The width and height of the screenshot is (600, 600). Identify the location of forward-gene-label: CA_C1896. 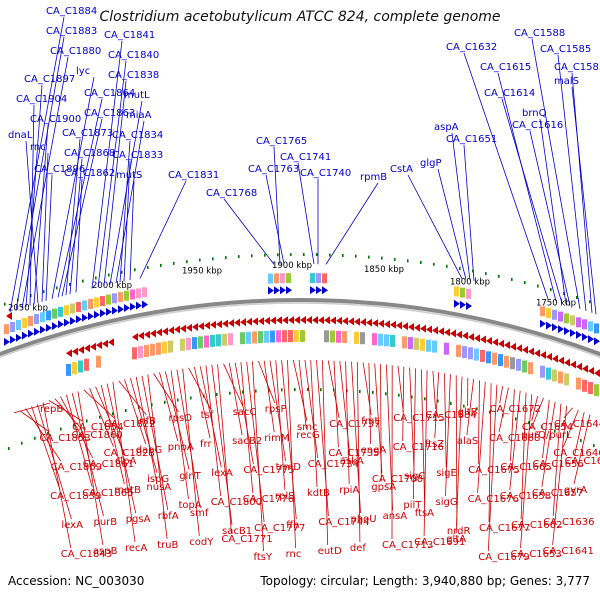
(59, 169).